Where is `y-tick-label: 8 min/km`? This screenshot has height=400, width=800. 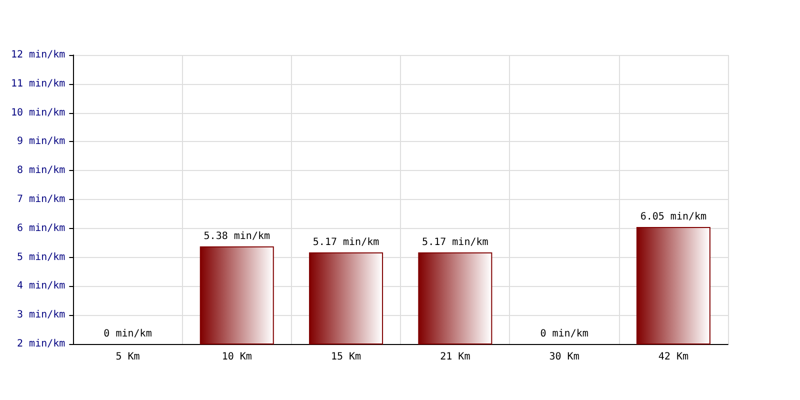 y-tick-label: 8 min/km is located at coordinates (41, 170).